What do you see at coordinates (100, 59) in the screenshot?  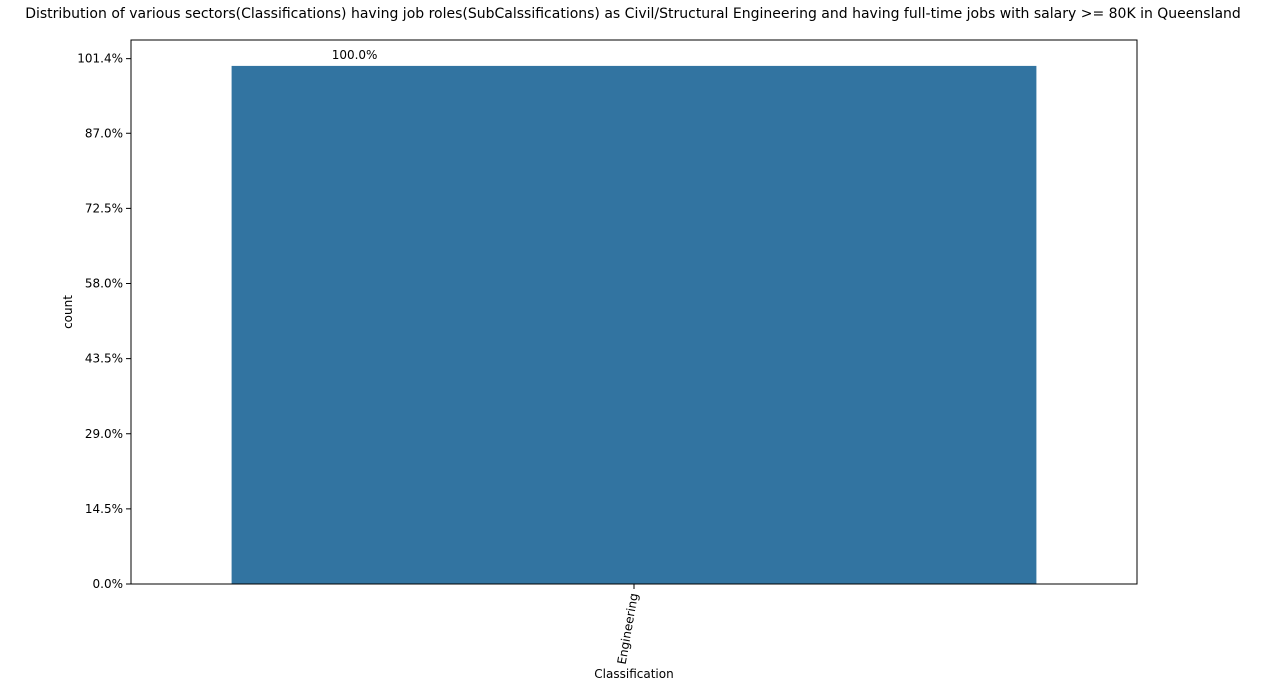 I see `y-tick-label: 101.4%` at bounding box center [100, 59].